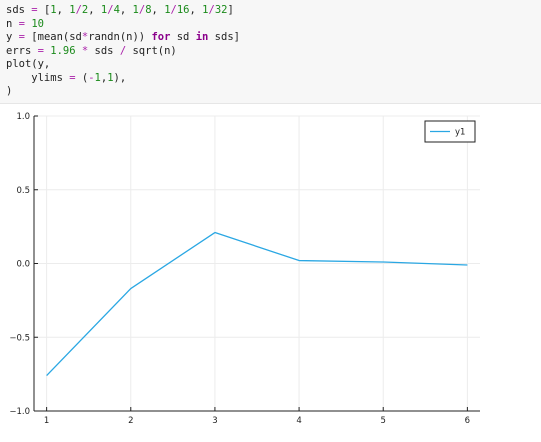  I want to click on code-line: errs = 1.96 * sds / sqrt(n), so click(270, 52).